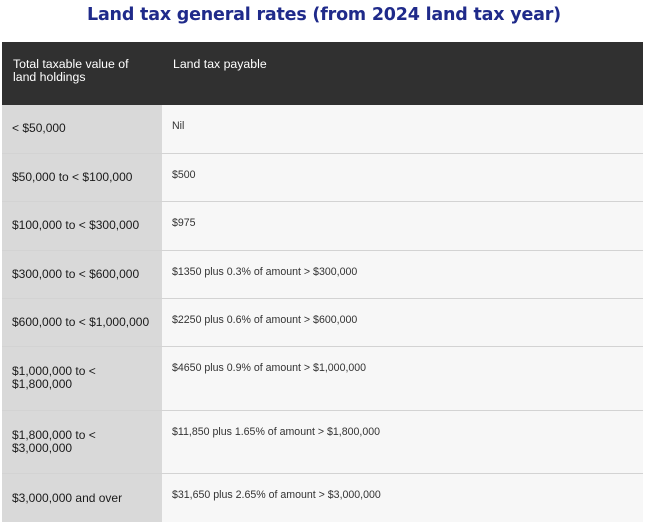  I want to click on land-tax-payable-cell: Nil, so click(402, 129).